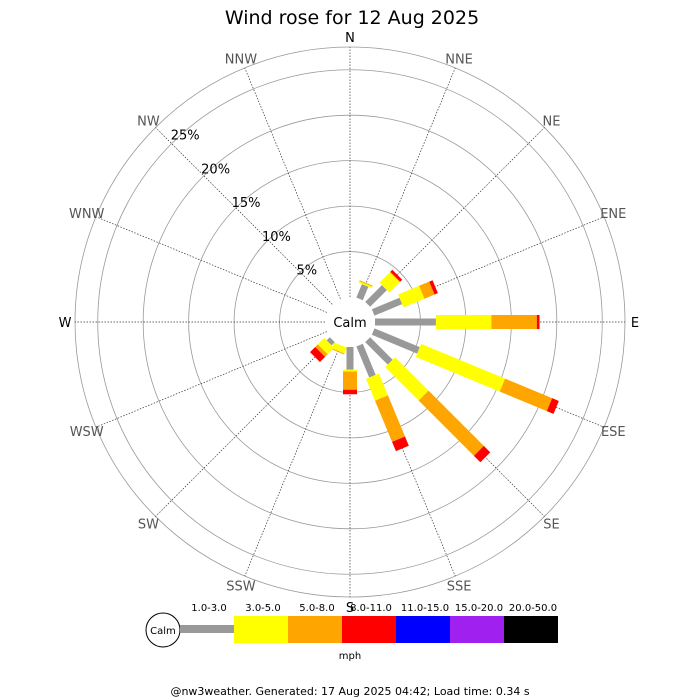  I want to click on direction-label-ene: ENE, so click(613, 214).